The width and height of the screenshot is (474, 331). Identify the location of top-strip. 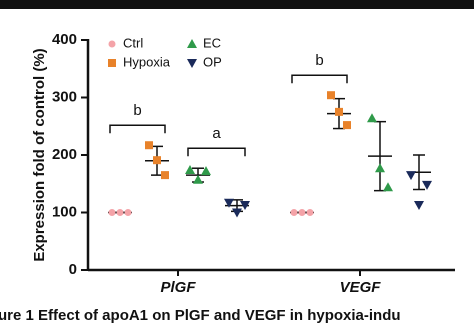
(237, 4).